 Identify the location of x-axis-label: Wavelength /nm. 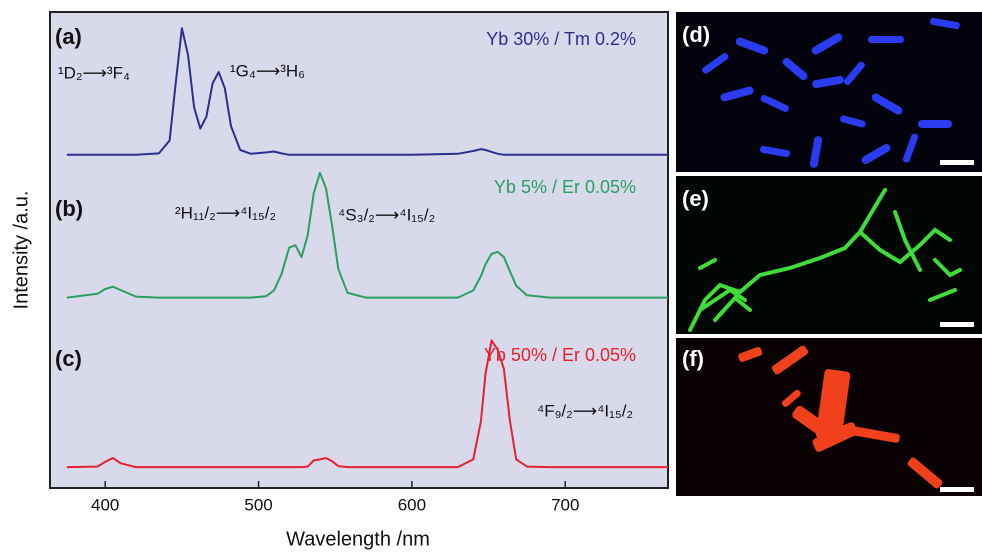
(358, 539).